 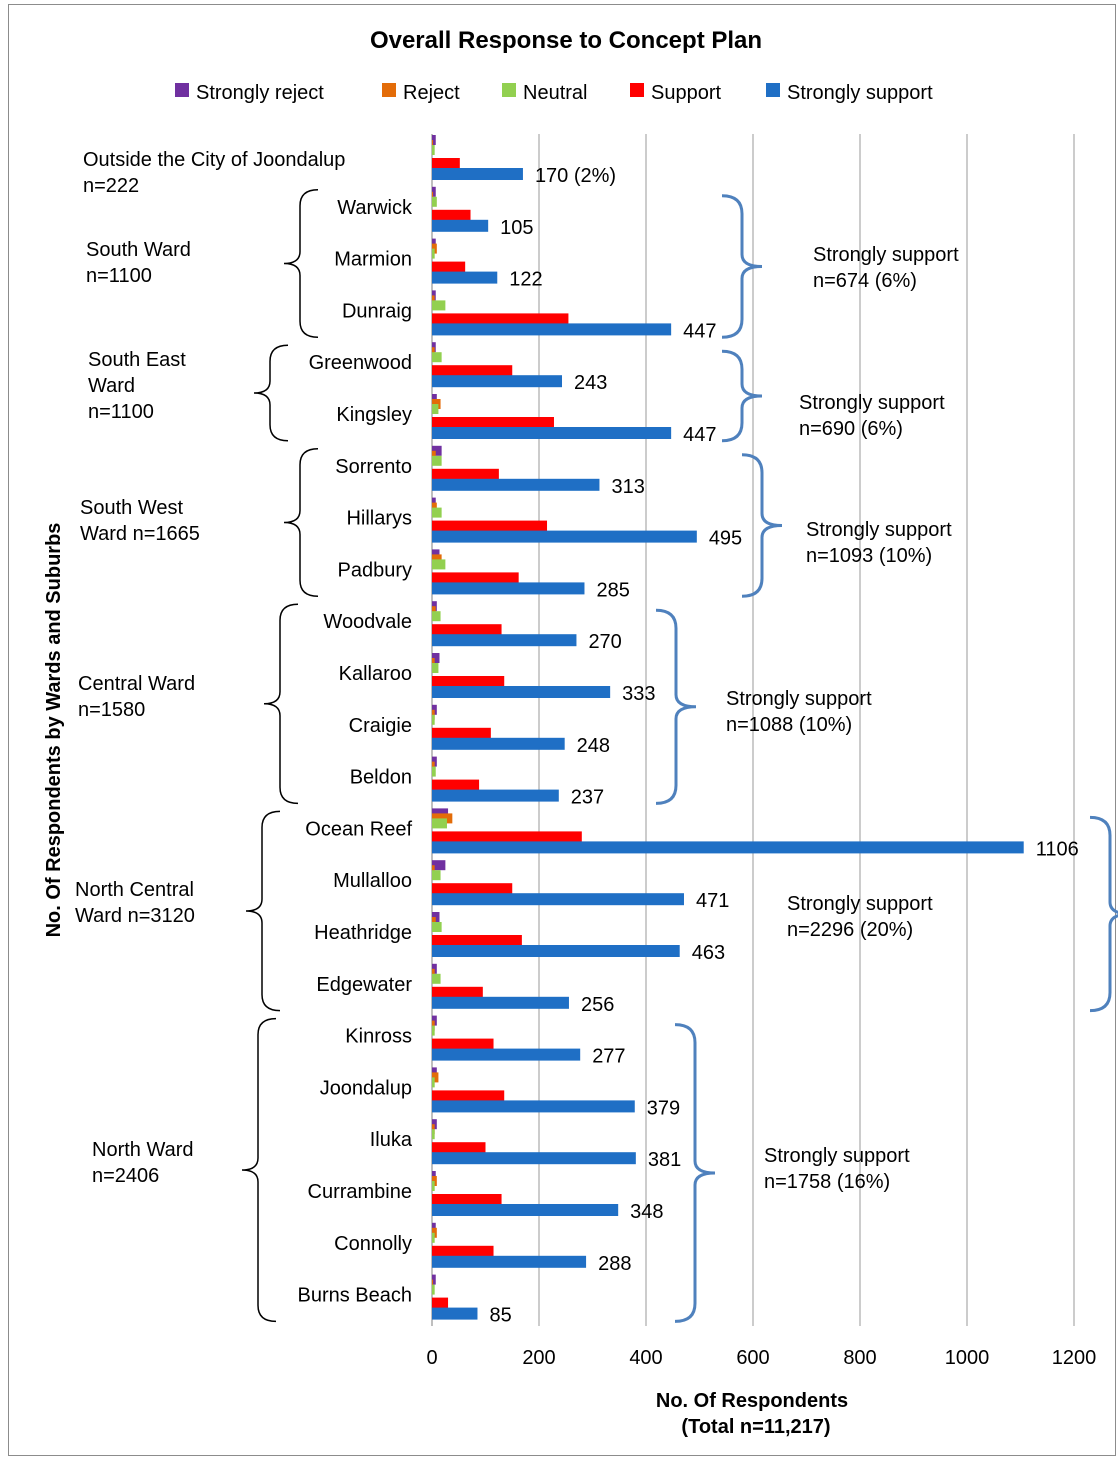 I want to click on value-label: 1106, so click(x=1057, y=849).